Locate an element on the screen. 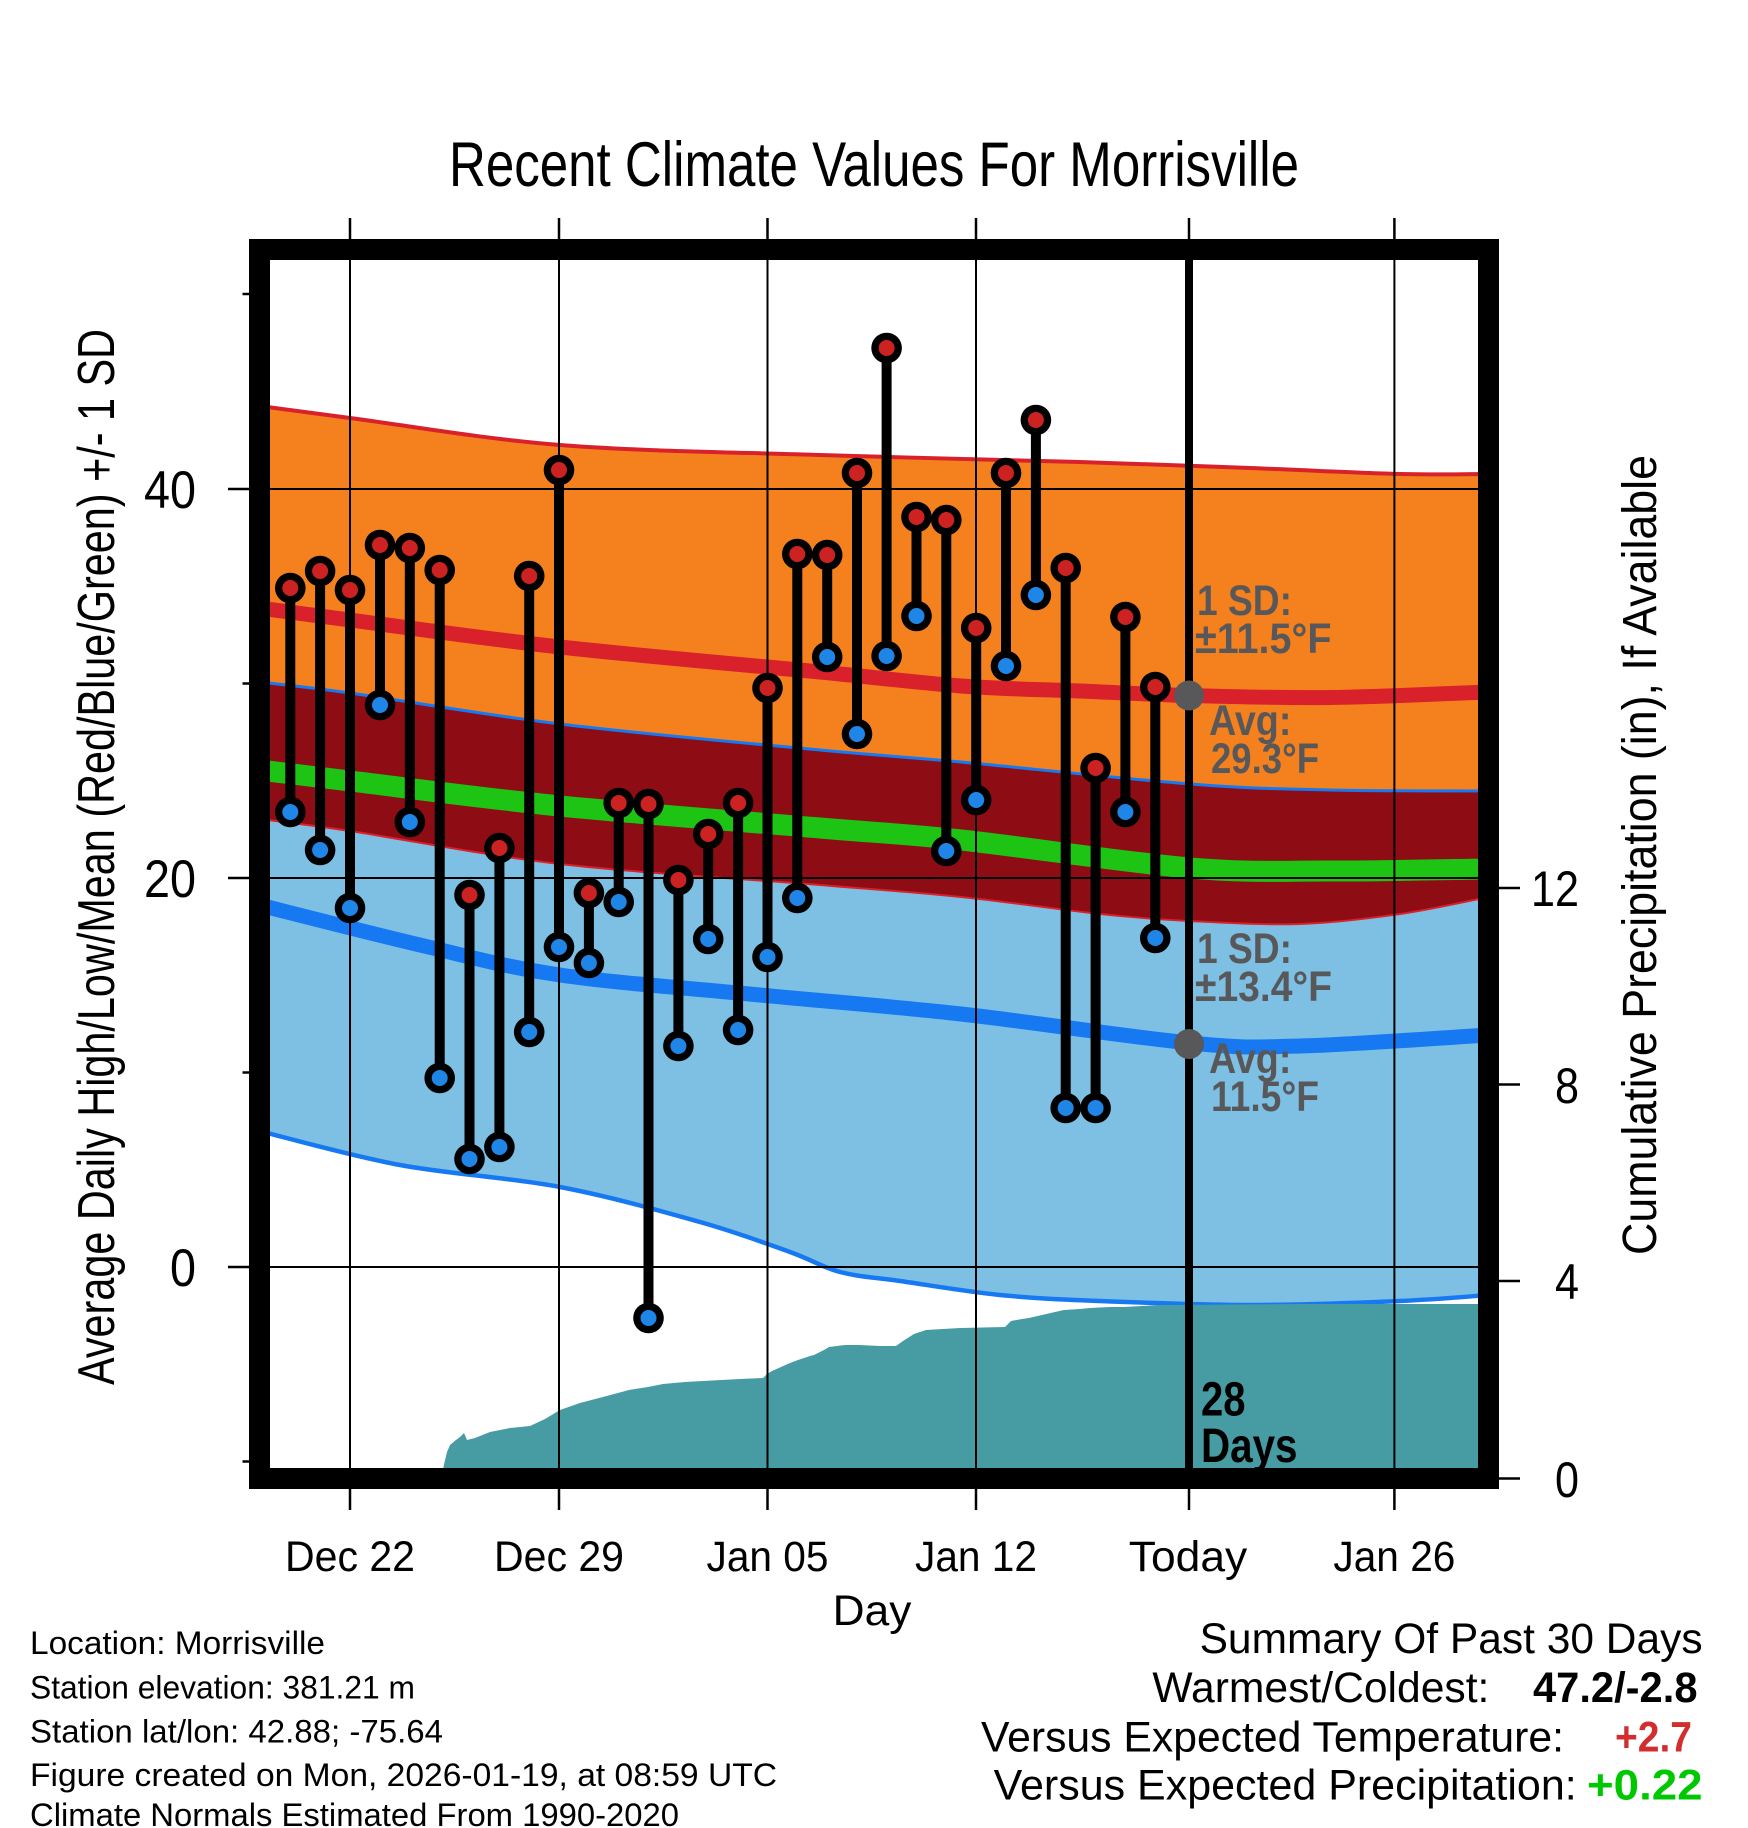 The width and height of the screenshot is (1748, 1828). svg-text: 8 is located at coordinates (1567, 1086).